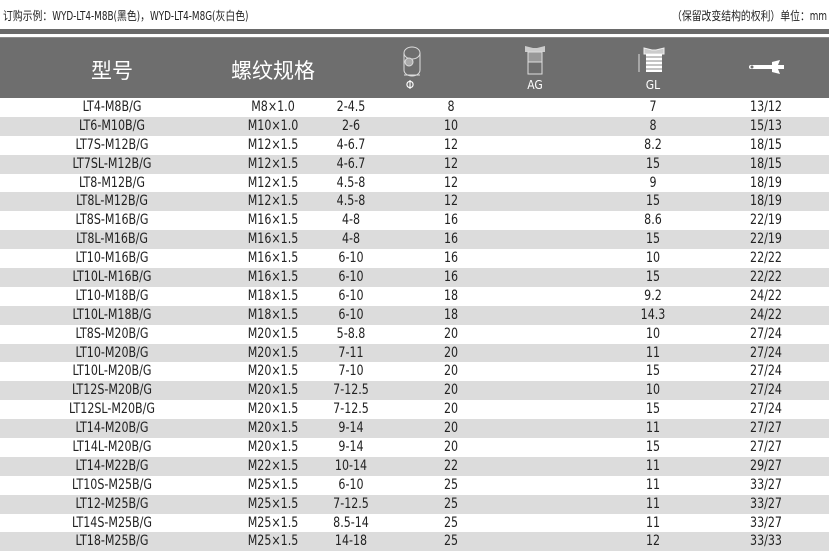  I want to click on cell-thread: M22×1.5, so click(273, 465).